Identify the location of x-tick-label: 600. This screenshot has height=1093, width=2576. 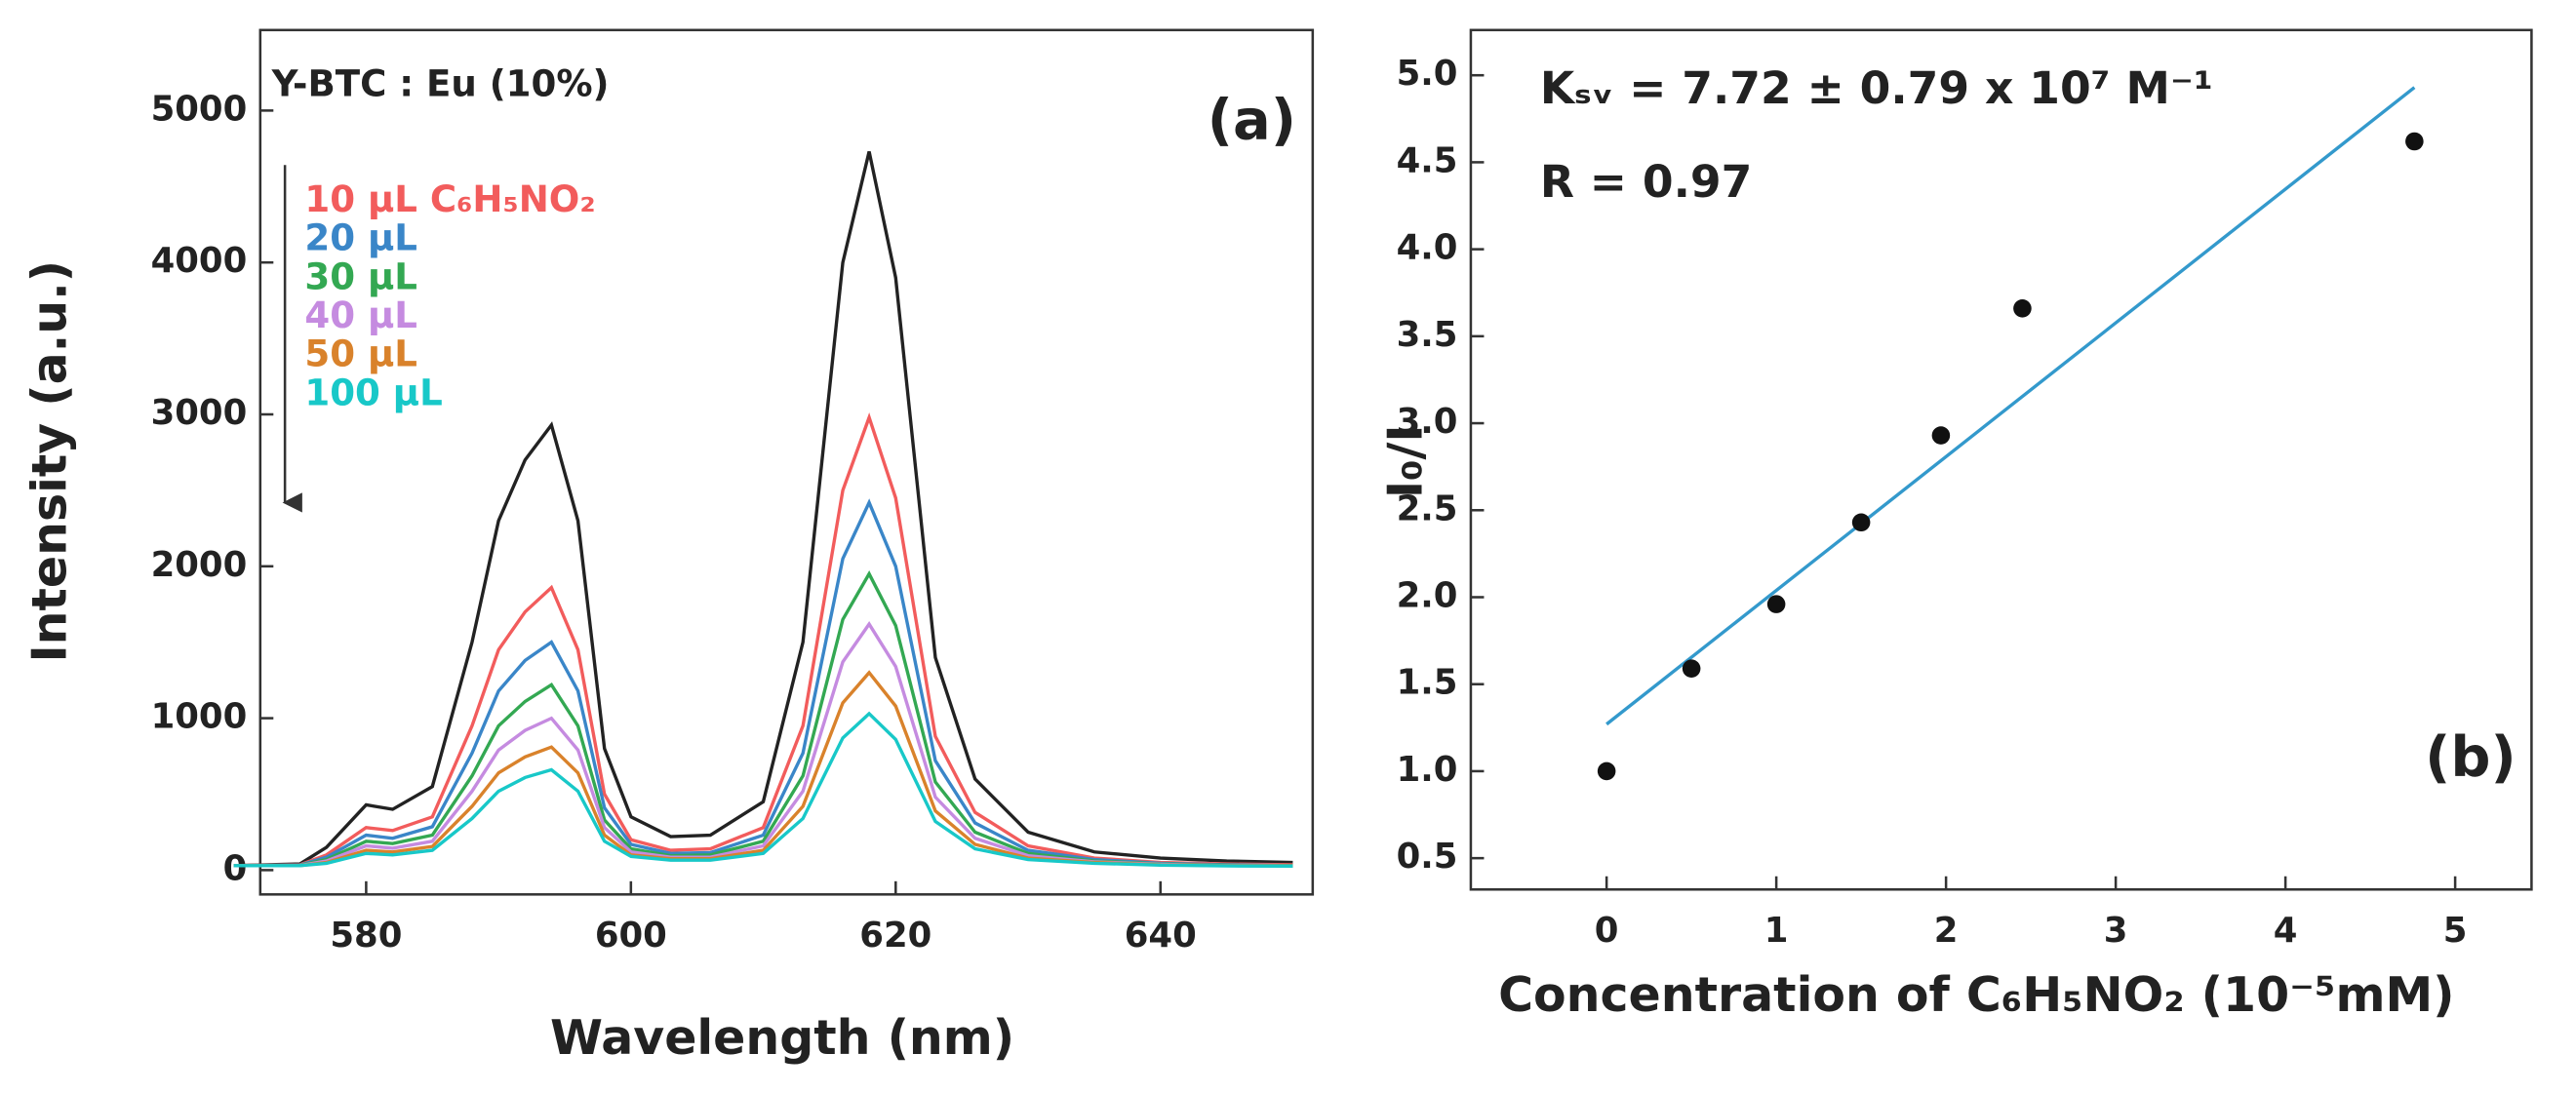
(631, 936).